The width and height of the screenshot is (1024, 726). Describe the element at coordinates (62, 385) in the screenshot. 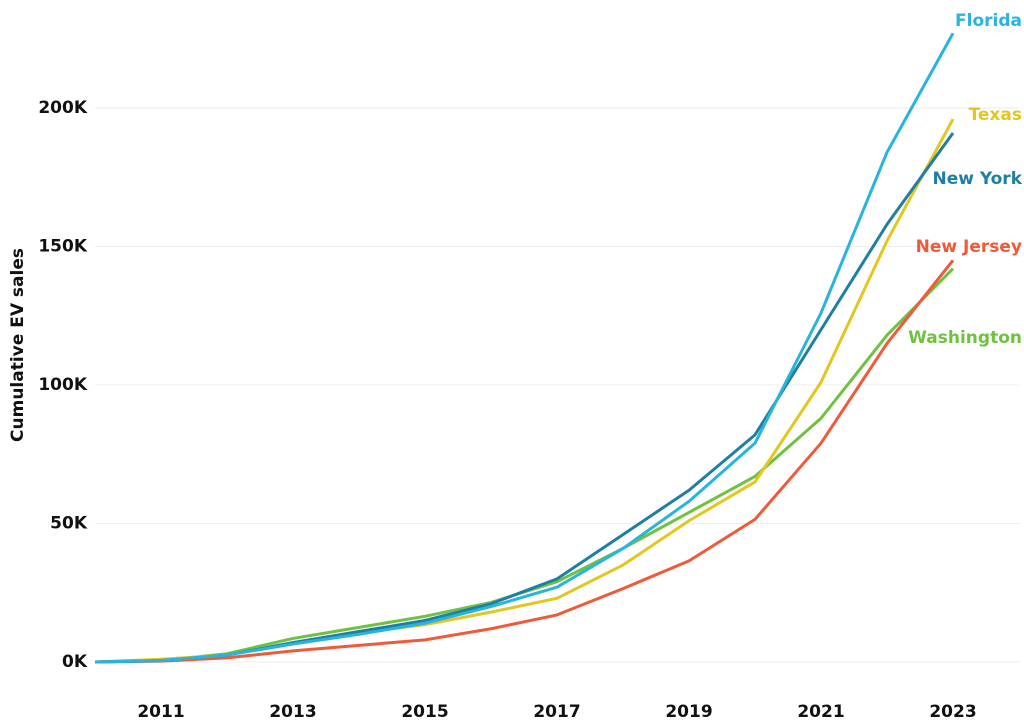

I see `y-tick-label: 100K` at that location.